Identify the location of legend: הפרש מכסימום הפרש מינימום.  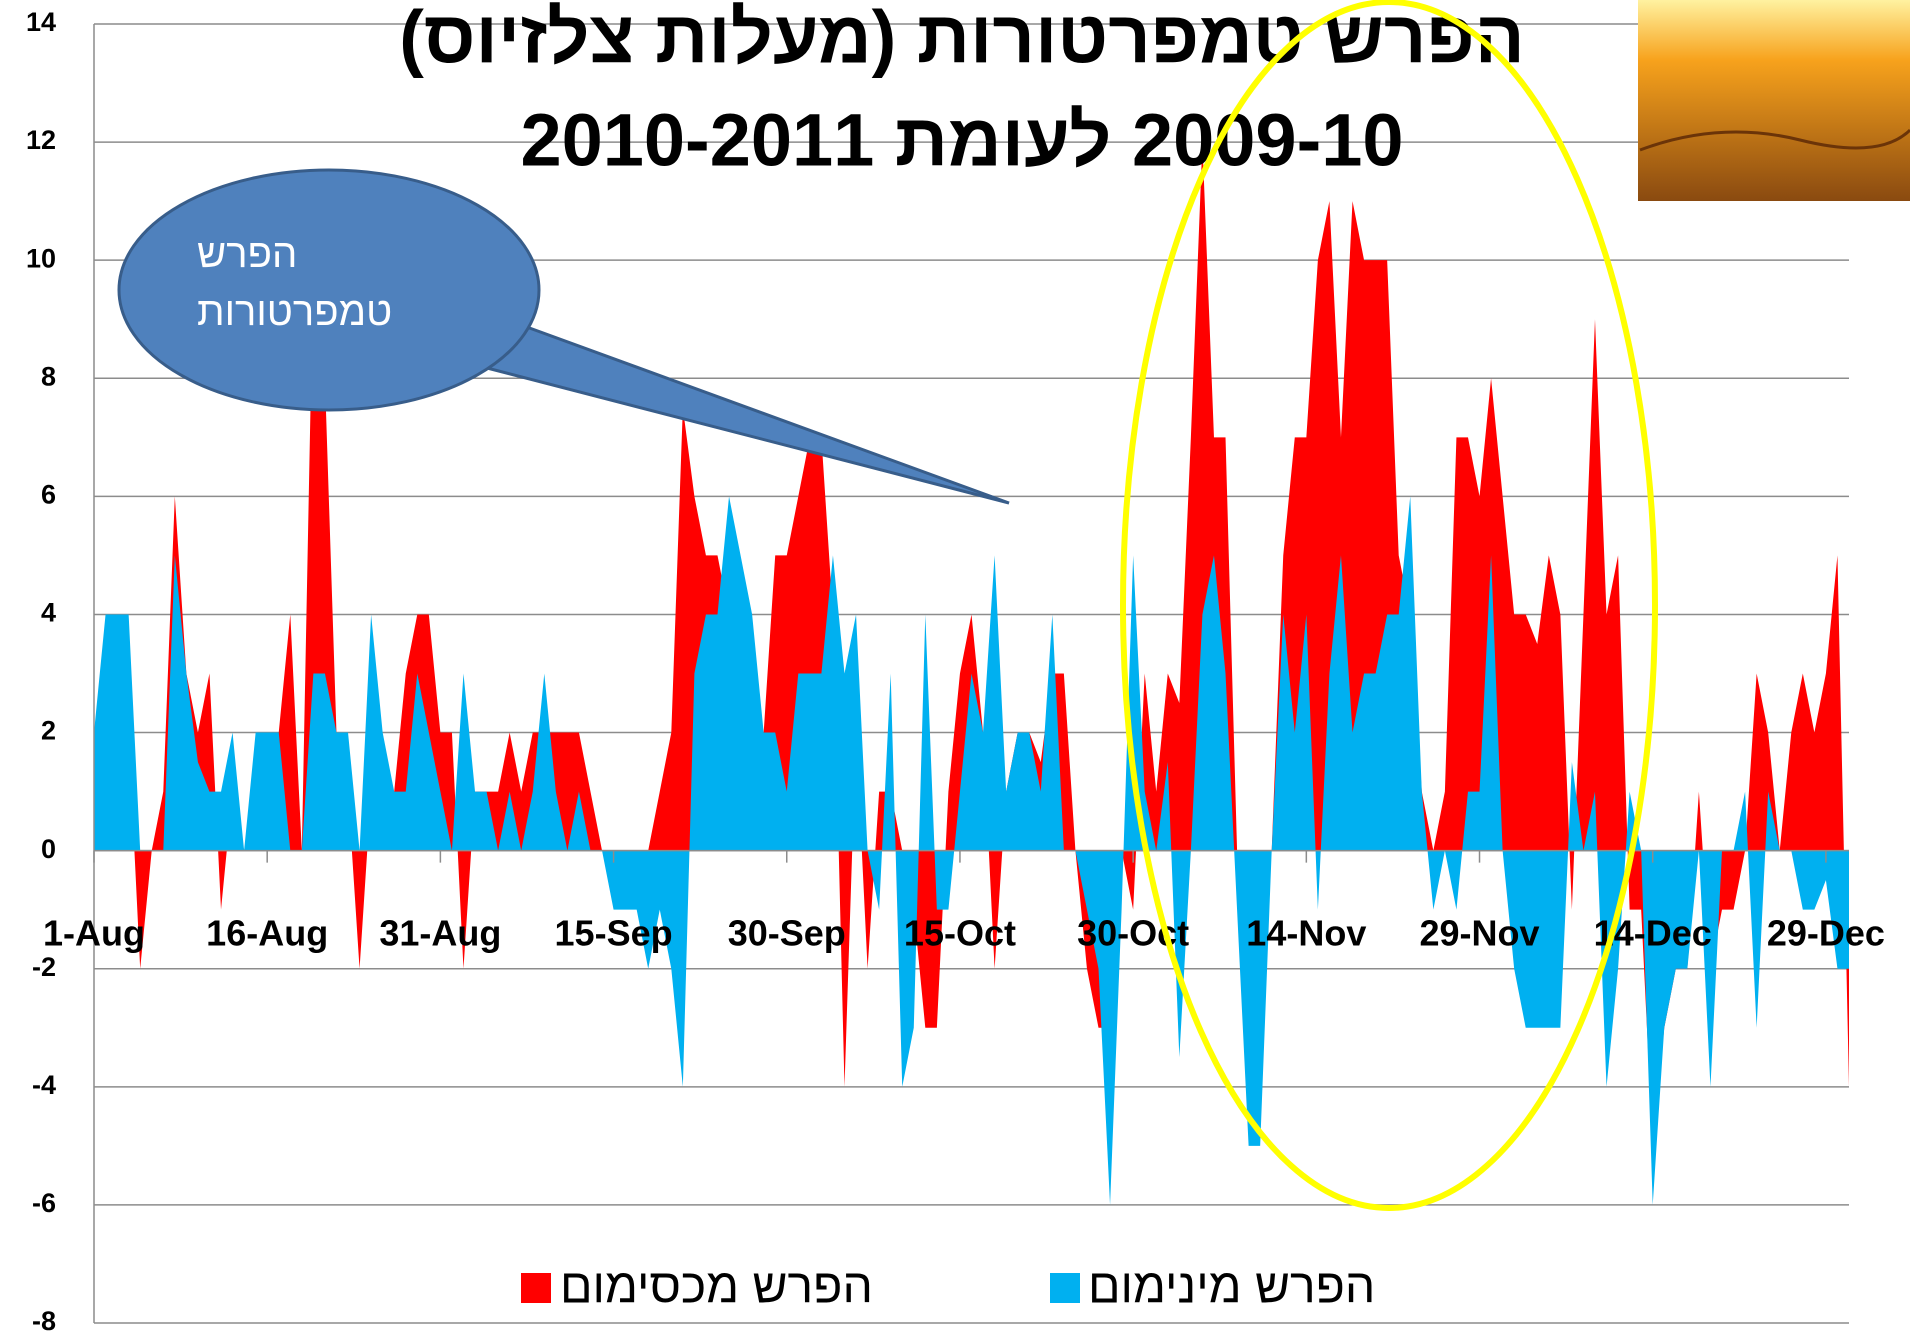
(948, 1287).